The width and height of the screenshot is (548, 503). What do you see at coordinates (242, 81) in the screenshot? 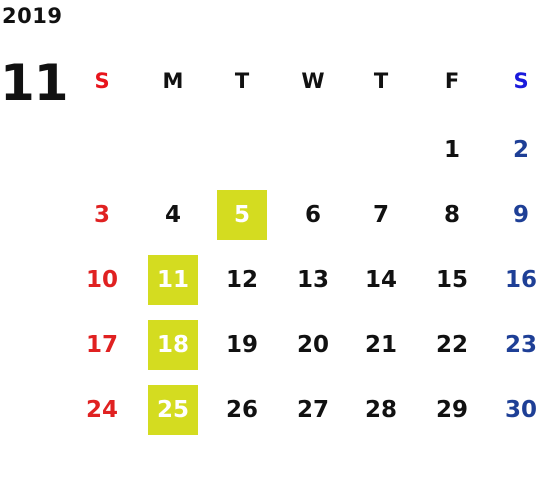
I see `weekday-tuesday: T` at bounding box center [242, 81].